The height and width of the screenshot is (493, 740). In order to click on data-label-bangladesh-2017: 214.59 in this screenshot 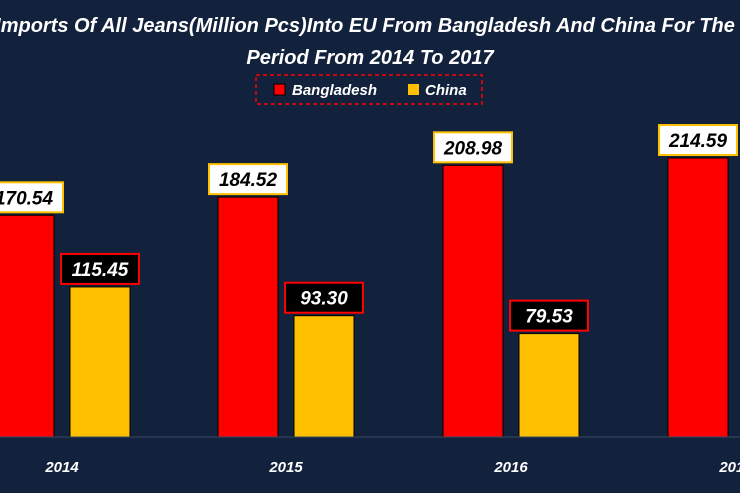, I will do `click(698, 141)`.